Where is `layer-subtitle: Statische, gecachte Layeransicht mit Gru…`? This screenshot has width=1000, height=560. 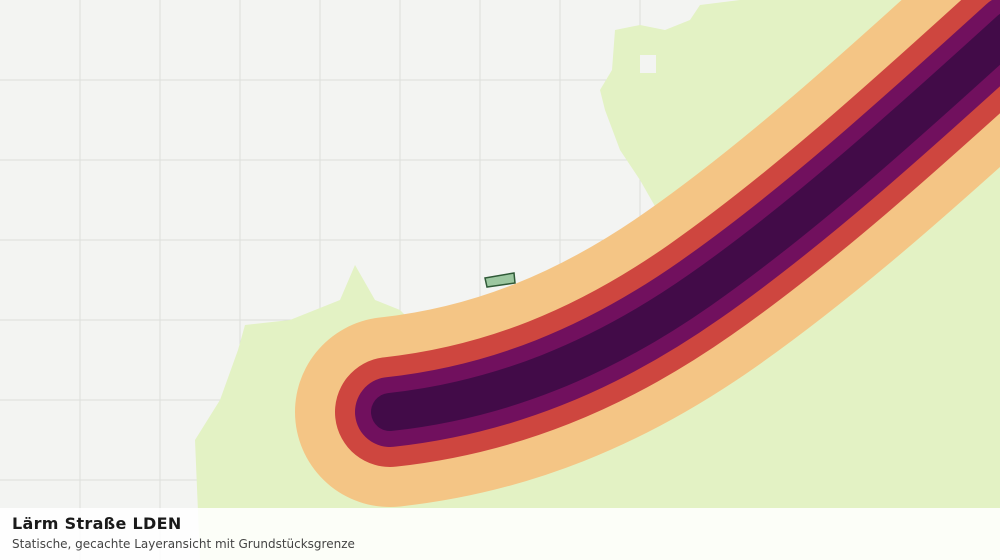 layer-subtitle: Statische, gecachte Layeransicht mit Gru… is located at coordinates (183, 544).